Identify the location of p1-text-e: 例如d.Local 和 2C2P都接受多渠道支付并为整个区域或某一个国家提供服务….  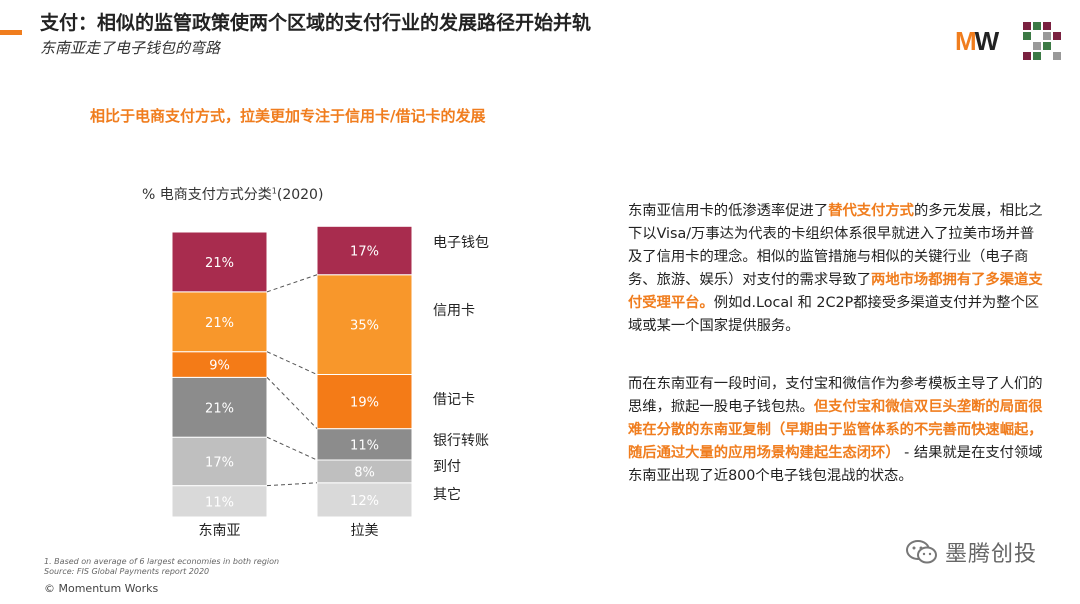
(834, 314).